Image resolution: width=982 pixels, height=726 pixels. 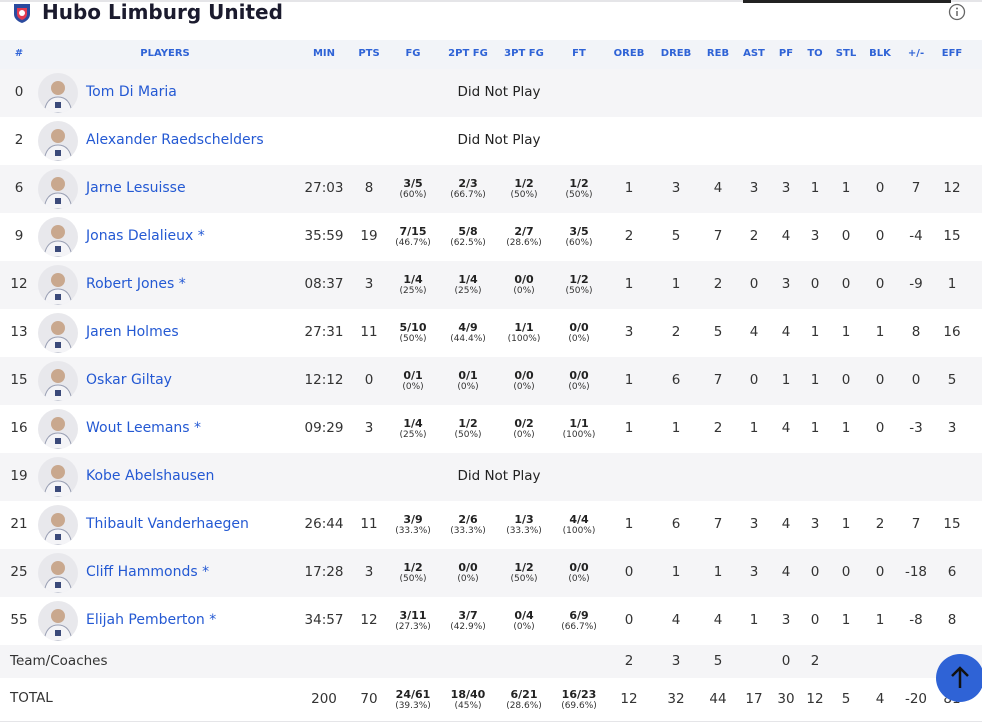 What do you see at coordinates (145, 236) in the screenshot?
I see `player-name: Jonas Delalieux *` at bounding box center [145, 236].